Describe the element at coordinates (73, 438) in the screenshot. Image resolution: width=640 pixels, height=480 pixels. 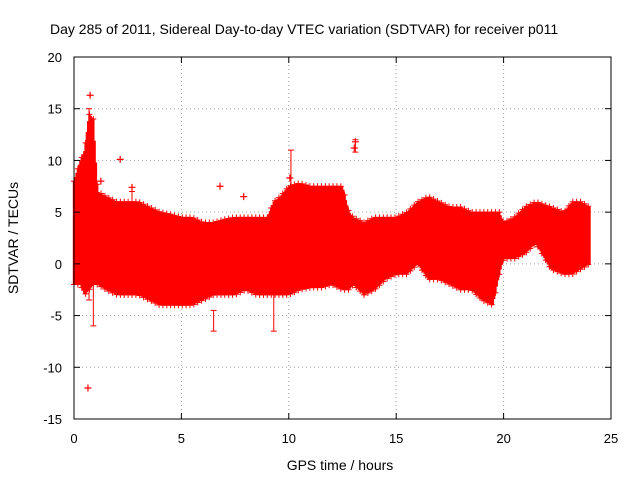
I see `x-tick-label: 0` at that location.